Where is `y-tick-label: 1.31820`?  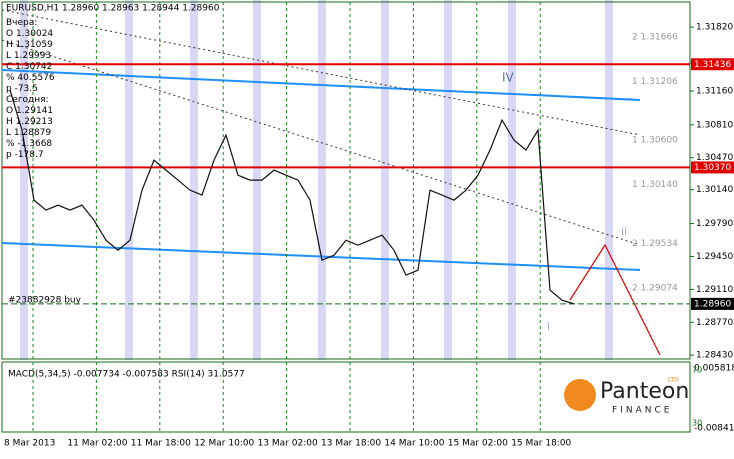 y-tick-label: 1.31820 is located at coordinates (714, 28).